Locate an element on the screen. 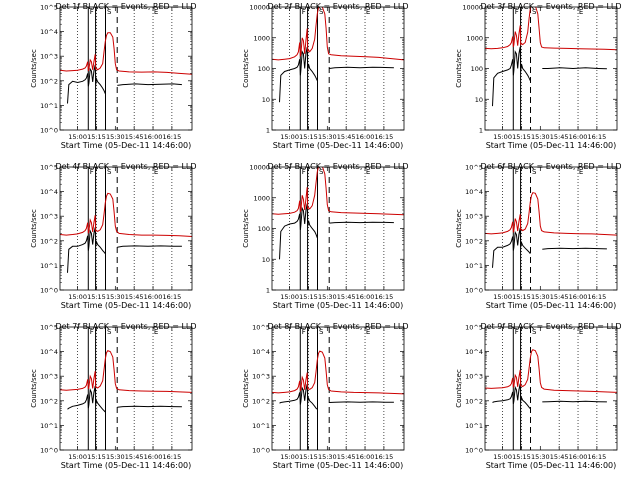 This screenshot has width=640, height=480. y-tick-label: 1000 is located at coordinates (261, 198).